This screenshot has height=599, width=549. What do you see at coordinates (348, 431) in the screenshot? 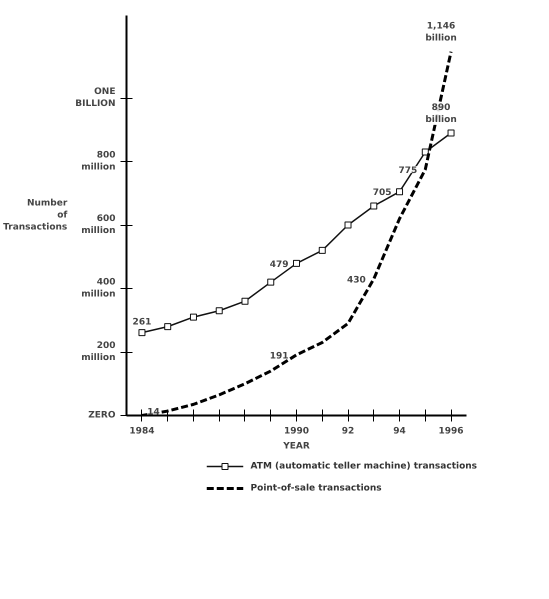
I see `x-tick-label: 92` at bounding box center [348, 431].